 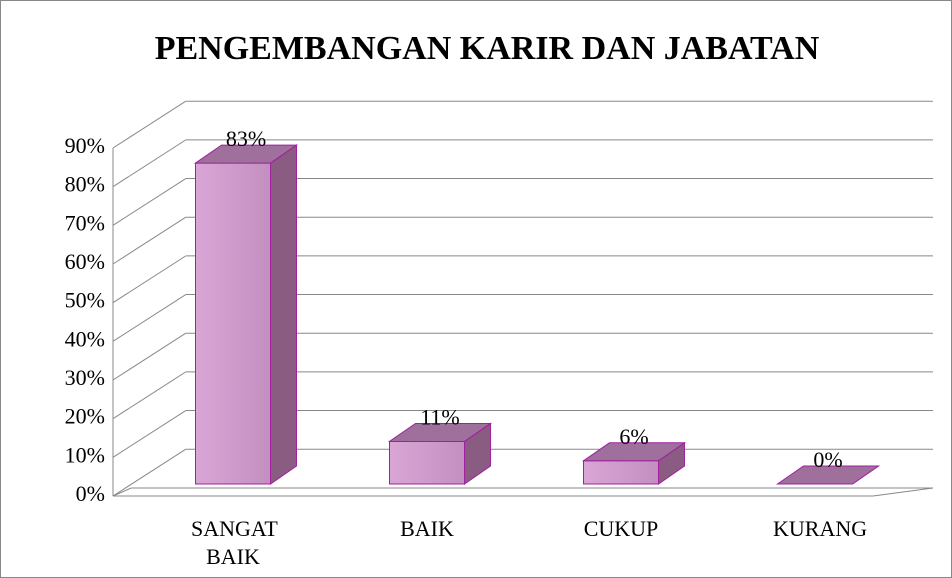 What do you see at coordinates (85, 145) in the screenshot?
I see `y-tick-label: 90%` at bounding box center [85, 145].